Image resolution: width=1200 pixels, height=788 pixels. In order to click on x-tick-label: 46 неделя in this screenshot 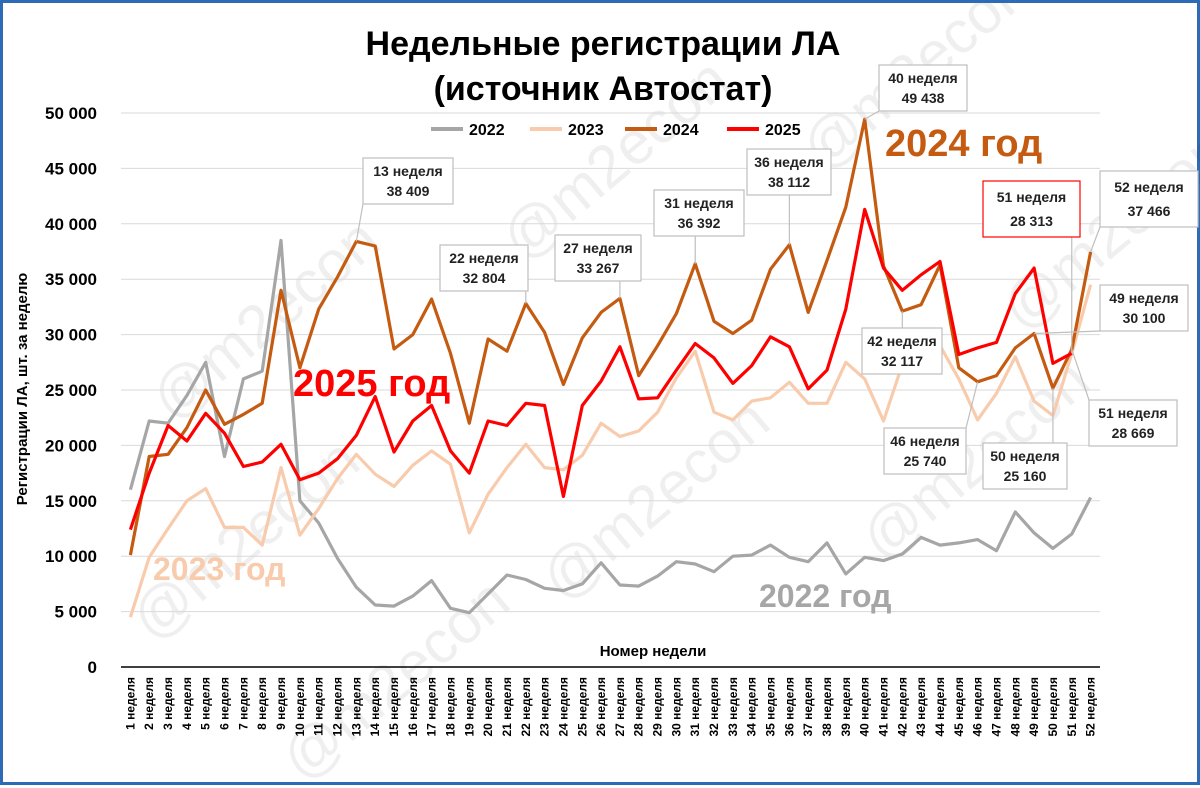, I will do `click(978, 707)`.